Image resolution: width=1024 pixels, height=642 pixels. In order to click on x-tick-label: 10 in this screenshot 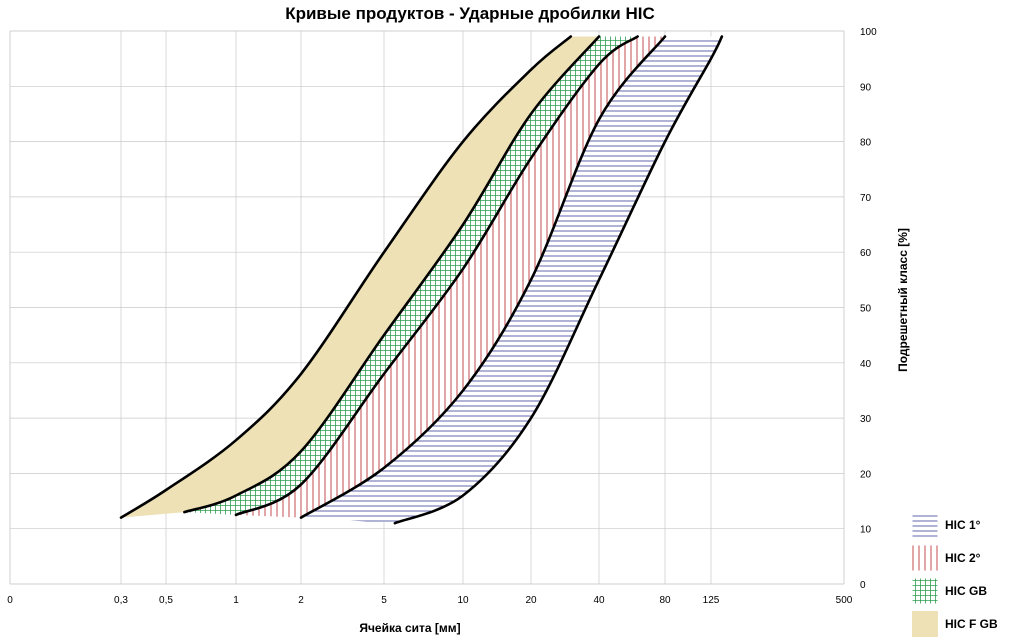, I will do `click(463, 600)`.